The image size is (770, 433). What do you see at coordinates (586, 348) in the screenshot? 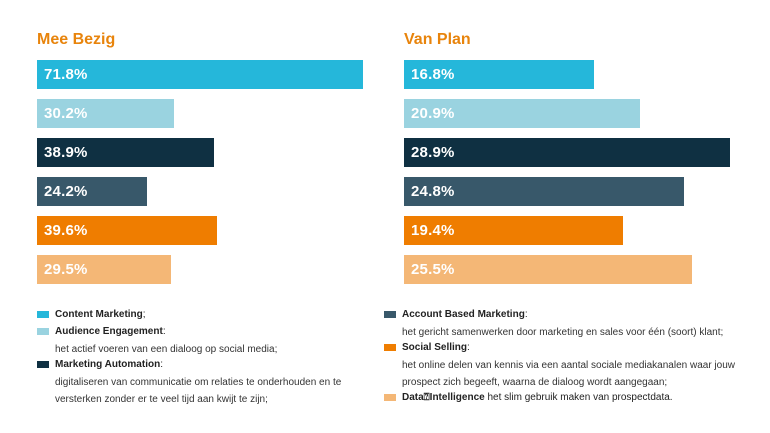
I see `legend-item: Social Selling:` at bounding box center [586, 348].